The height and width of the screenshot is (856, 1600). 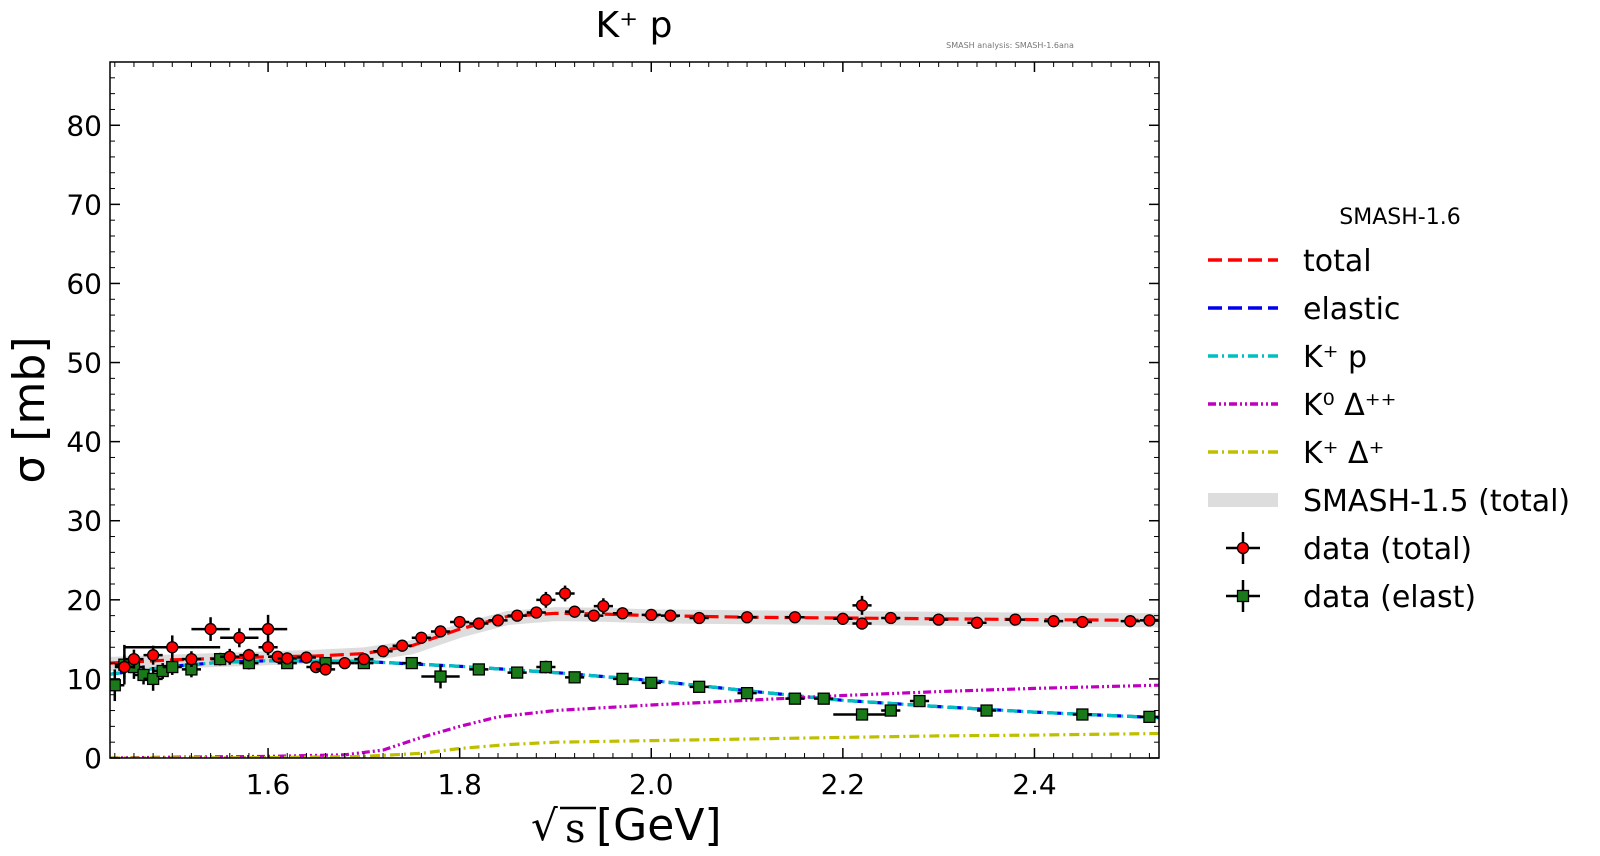 I want to click on legend-entry-total: total, so click(x=1290, y=261).